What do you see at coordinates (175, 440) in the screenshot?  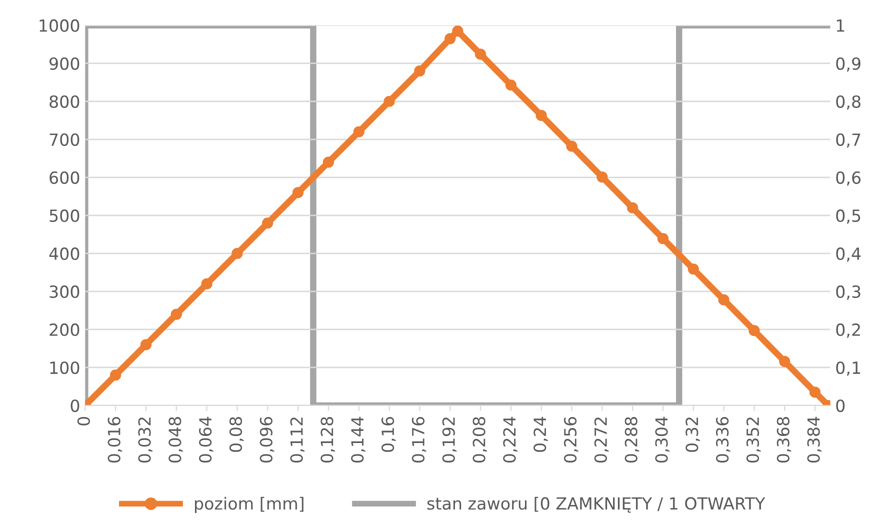 I see `x-tick-label: 0,048` at bounding box center [175, 440].